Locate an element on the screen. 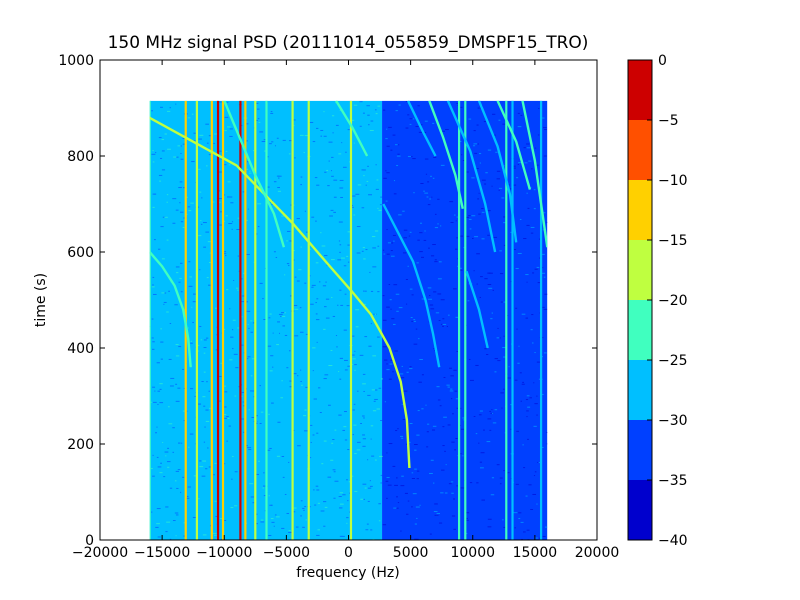 The image size is (800, 600). x-axis-title: frequency (Hz) is located at coordinates (347, 573).